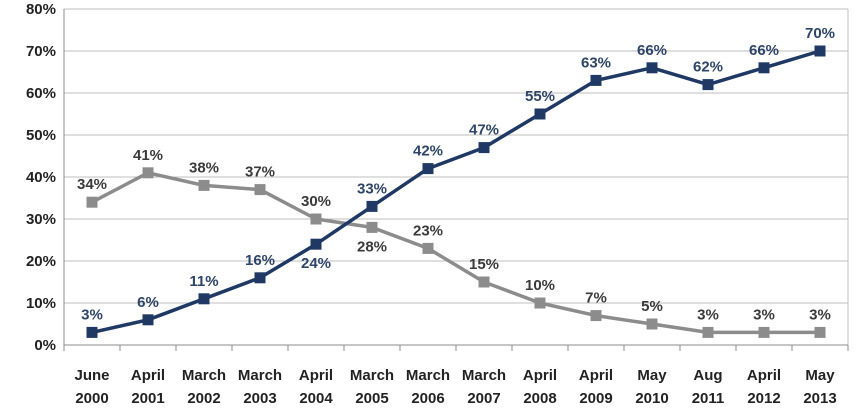 The image size is (864, 414). What do you see at coordinates (484, 130) in the screenshot?
I see `data-label: 47%` at bounding box center [484, 130].